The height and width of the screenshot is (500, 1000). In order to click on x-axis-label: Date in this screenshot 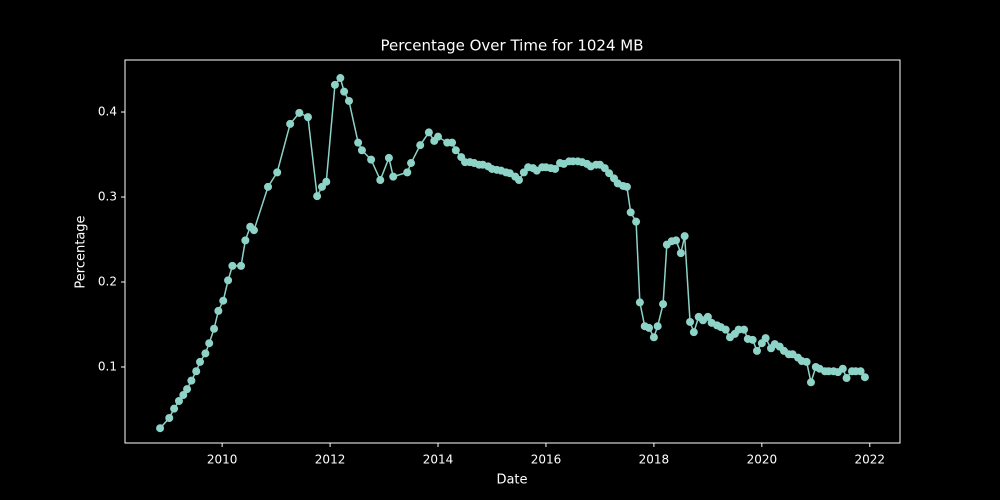, I will do `click(511, 480)`.